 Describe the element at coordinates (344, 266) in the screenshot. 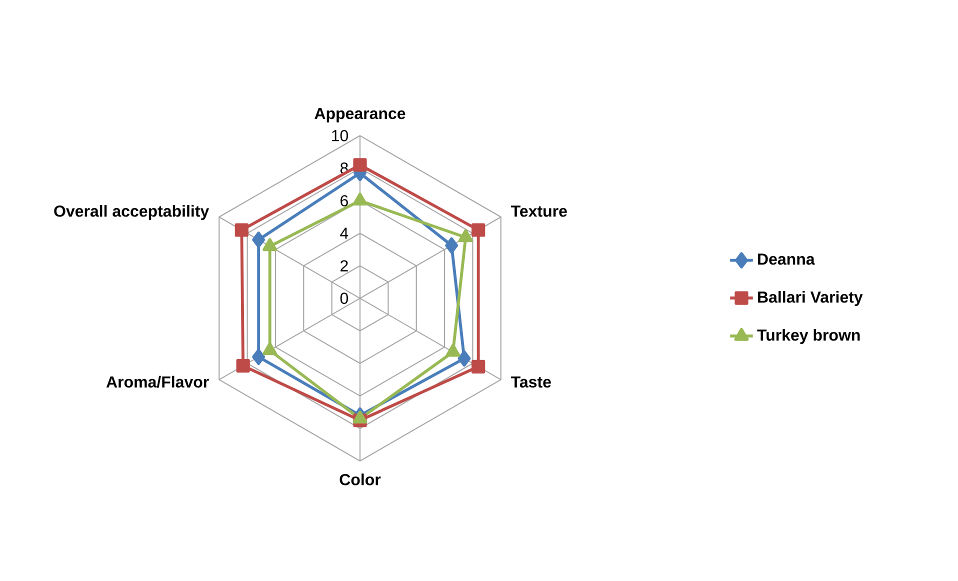

I see `y-tick-label: 2` at that location.